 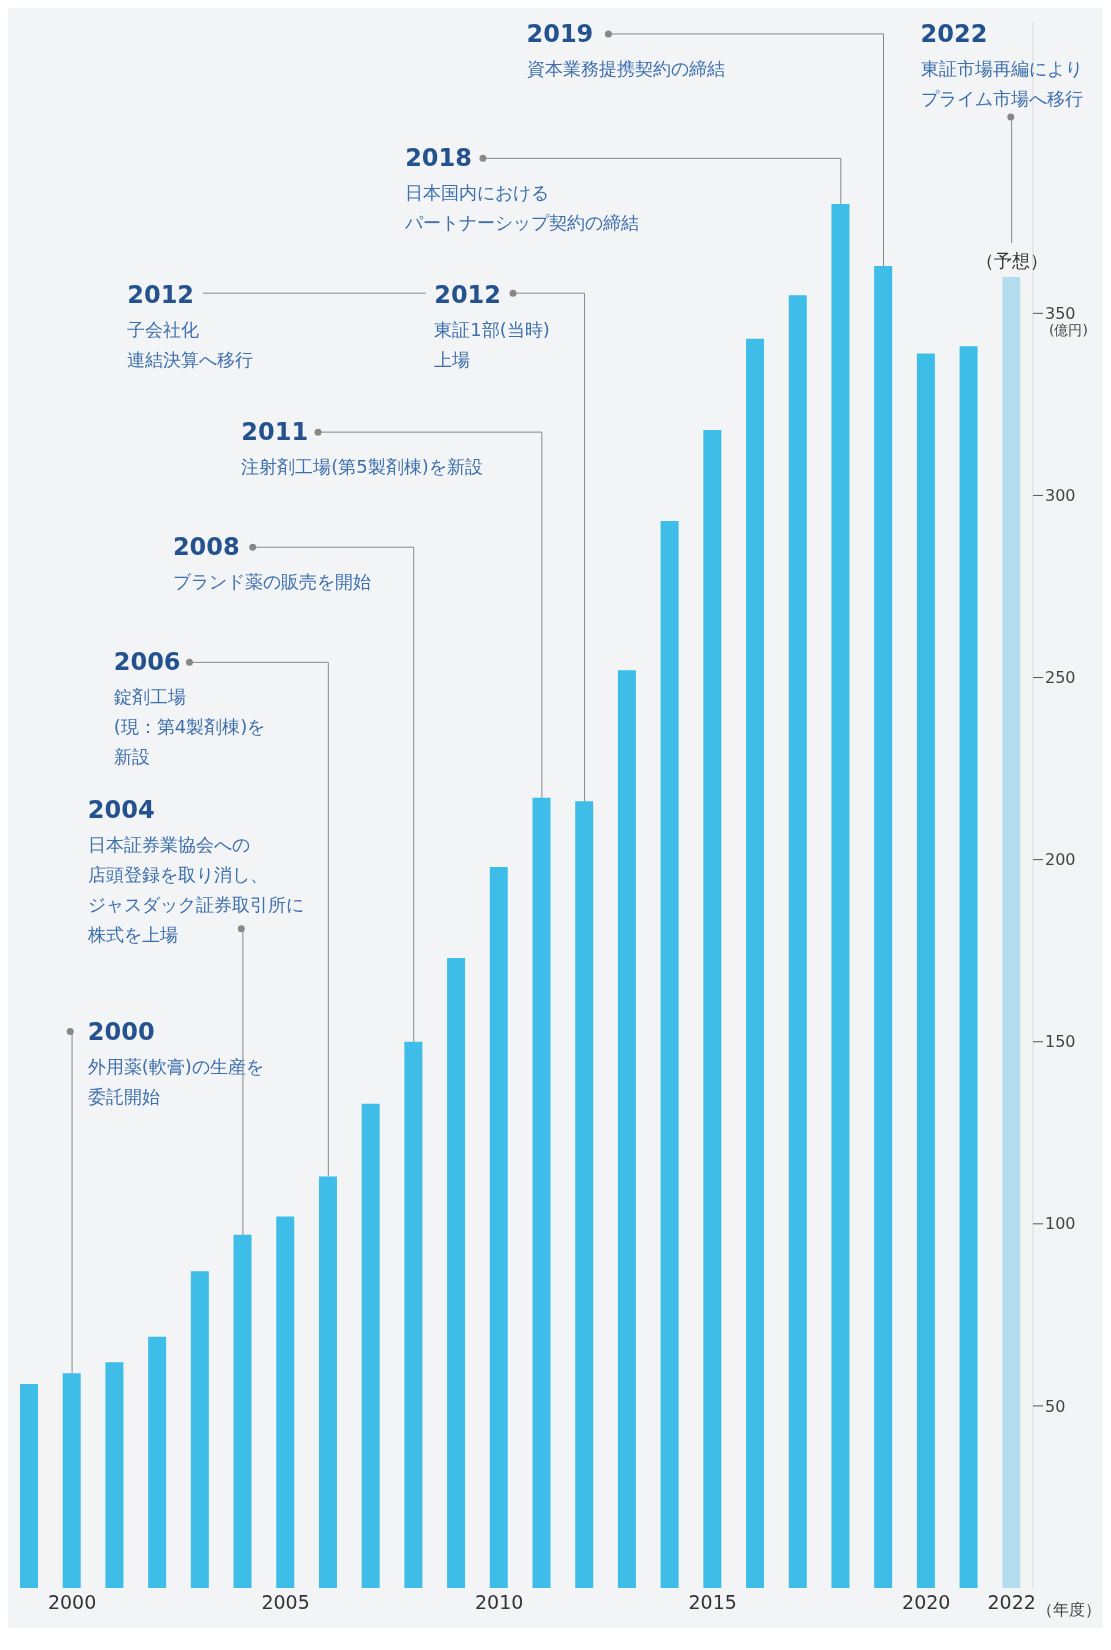 What do you see at coordinates (926, 1602) in the screenshot?
I see `x-tick-label: 2020` at bounding box center [926, 1602].